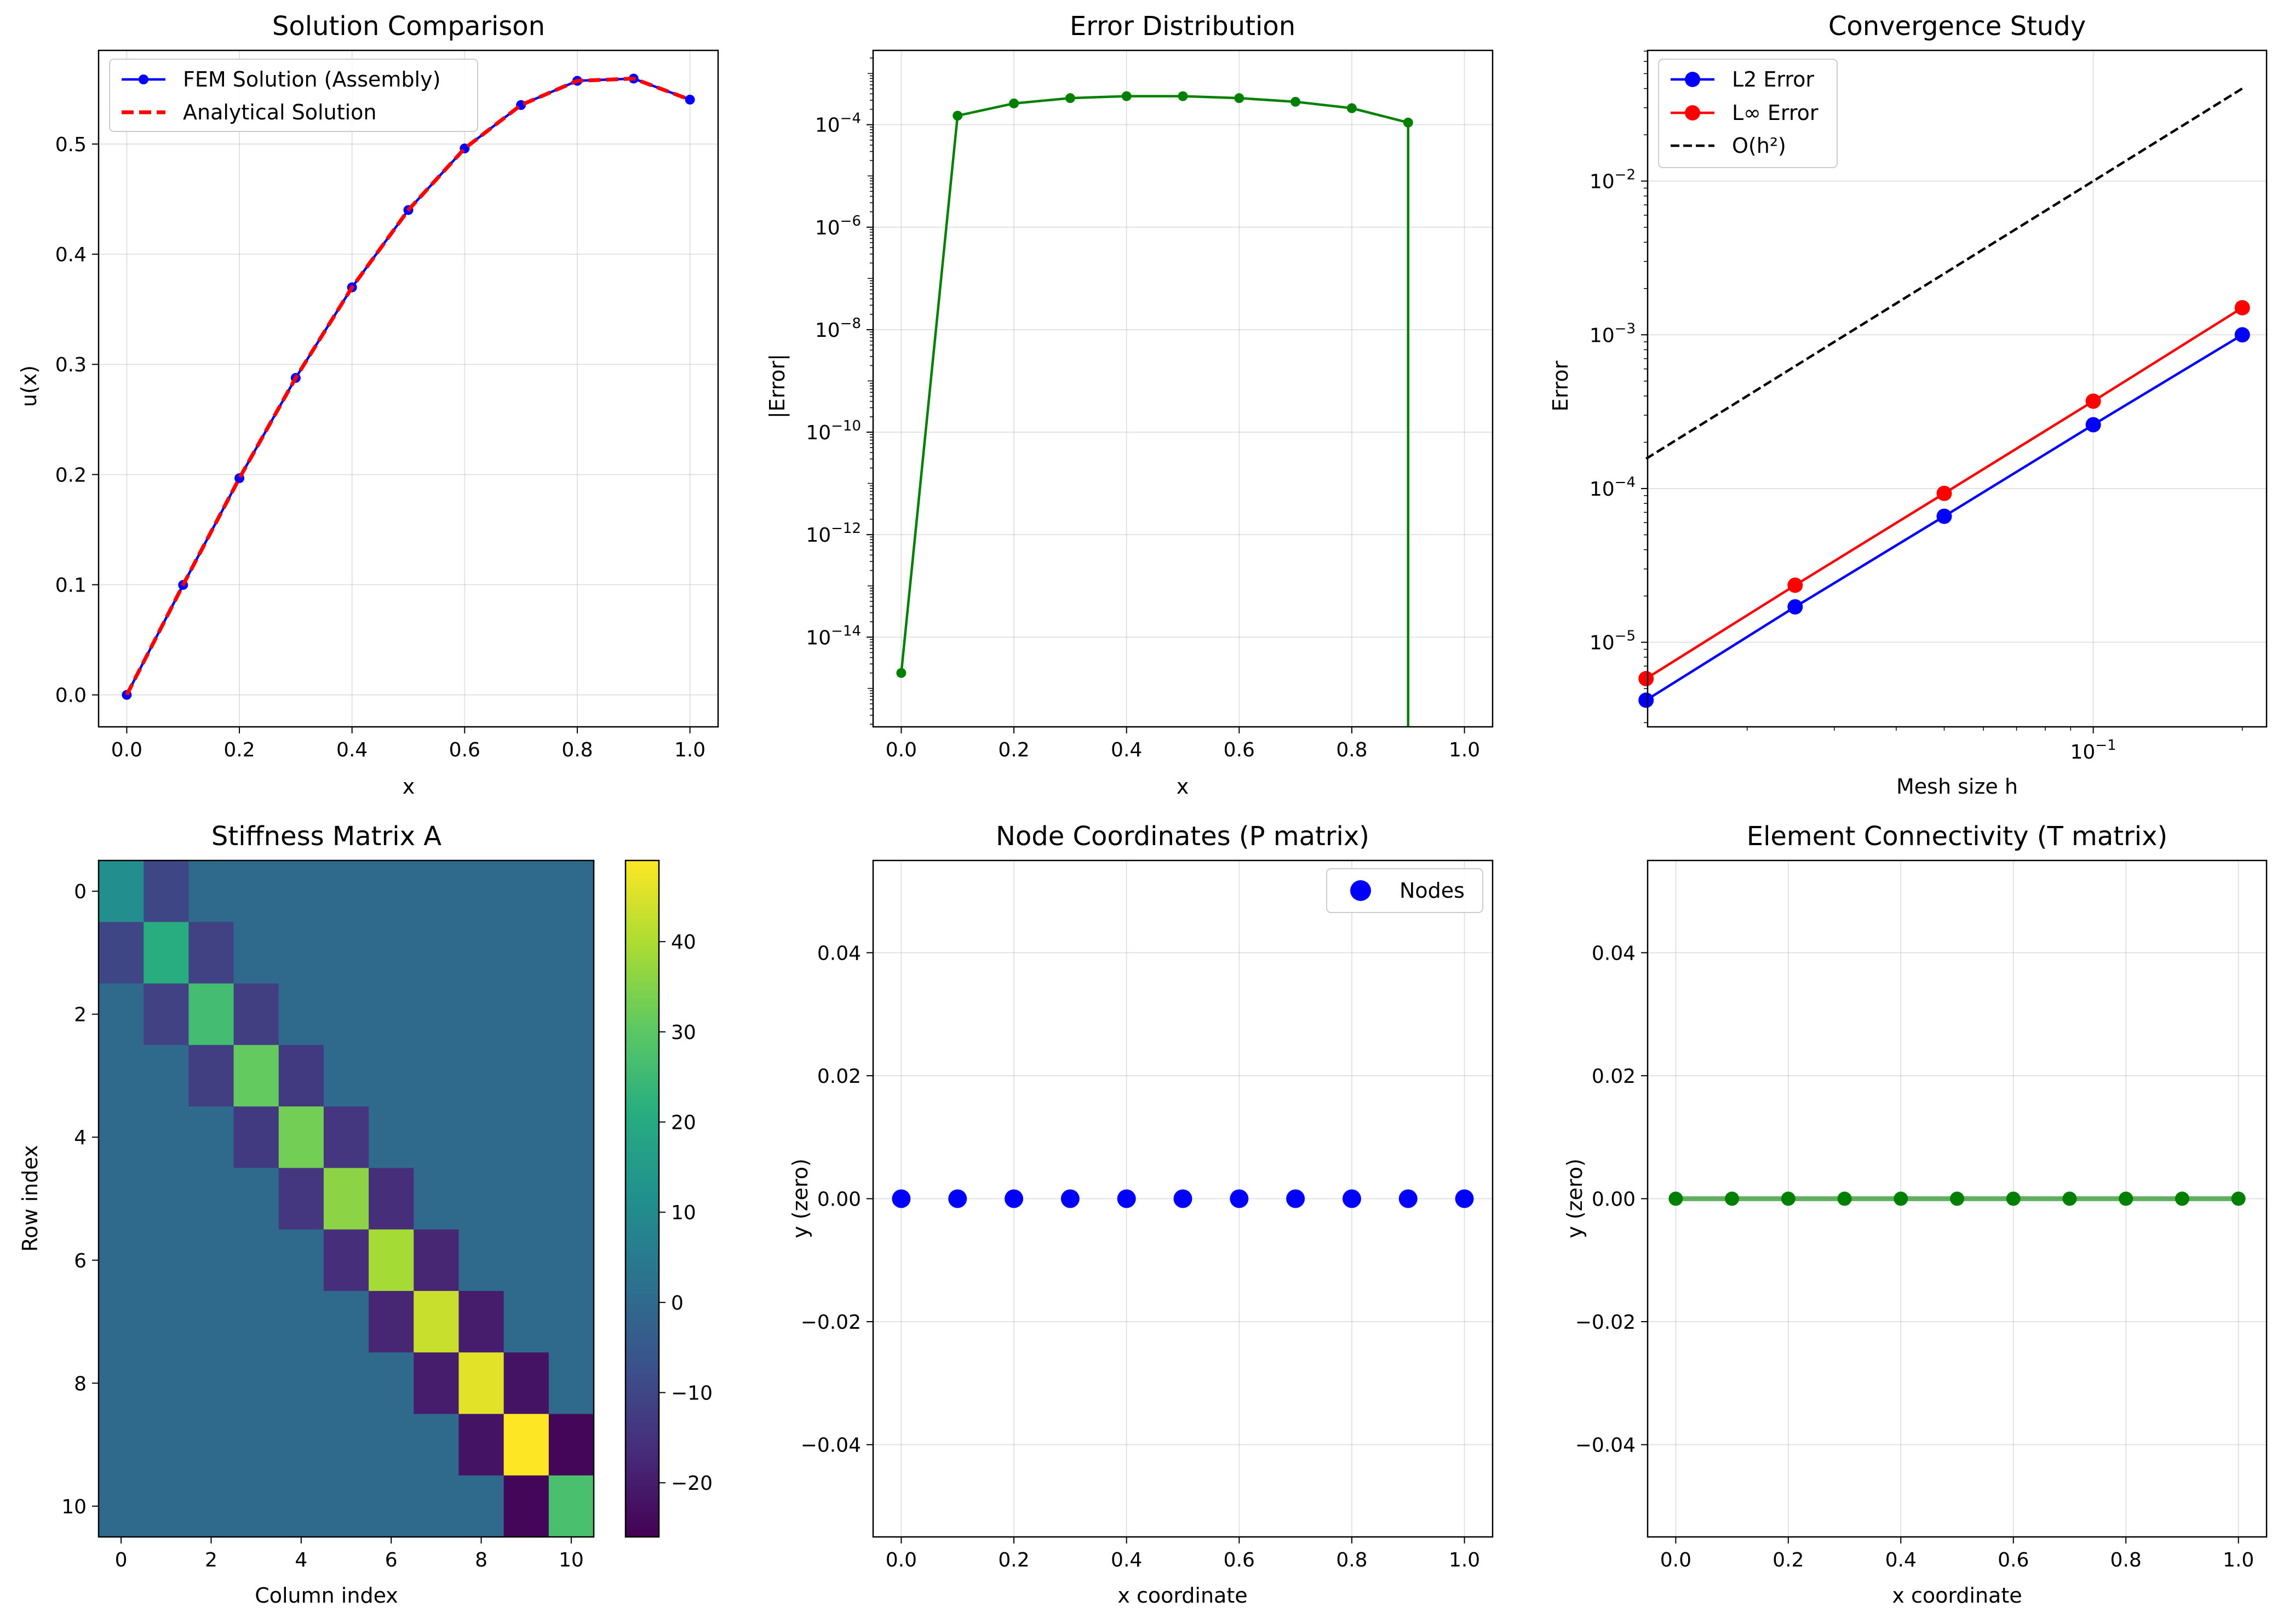 Image resolution: width=2283 pixels, height=1624 pixels. I want to click on stiffness-xlabel: Column index, so click(326, 1596).